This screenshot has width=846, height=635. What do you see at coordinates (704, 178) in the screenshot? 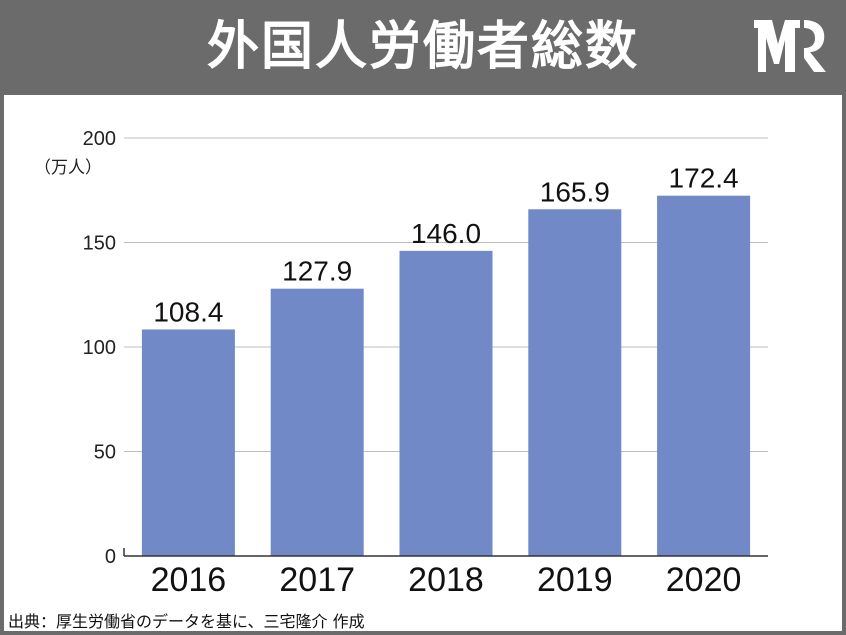
I see `data-label: 172.4` at bounding box center [704, 178].